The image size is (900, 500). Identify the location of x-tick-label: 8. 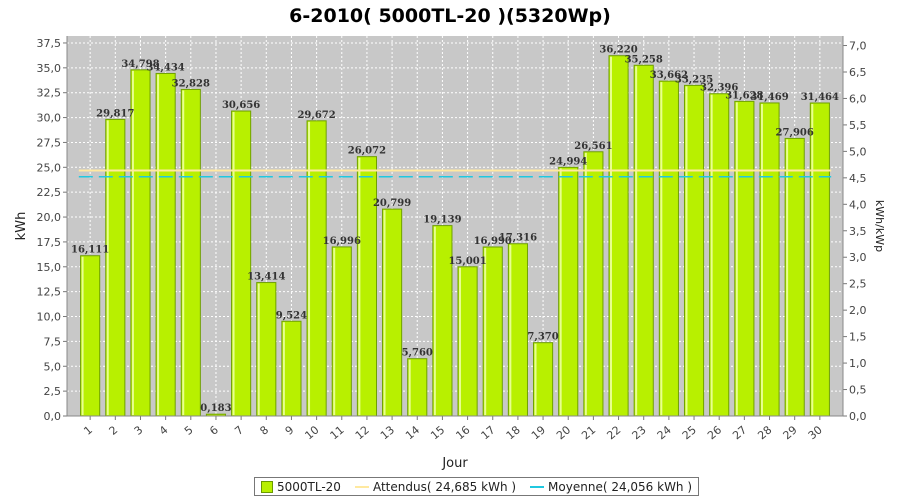
(264, 430).